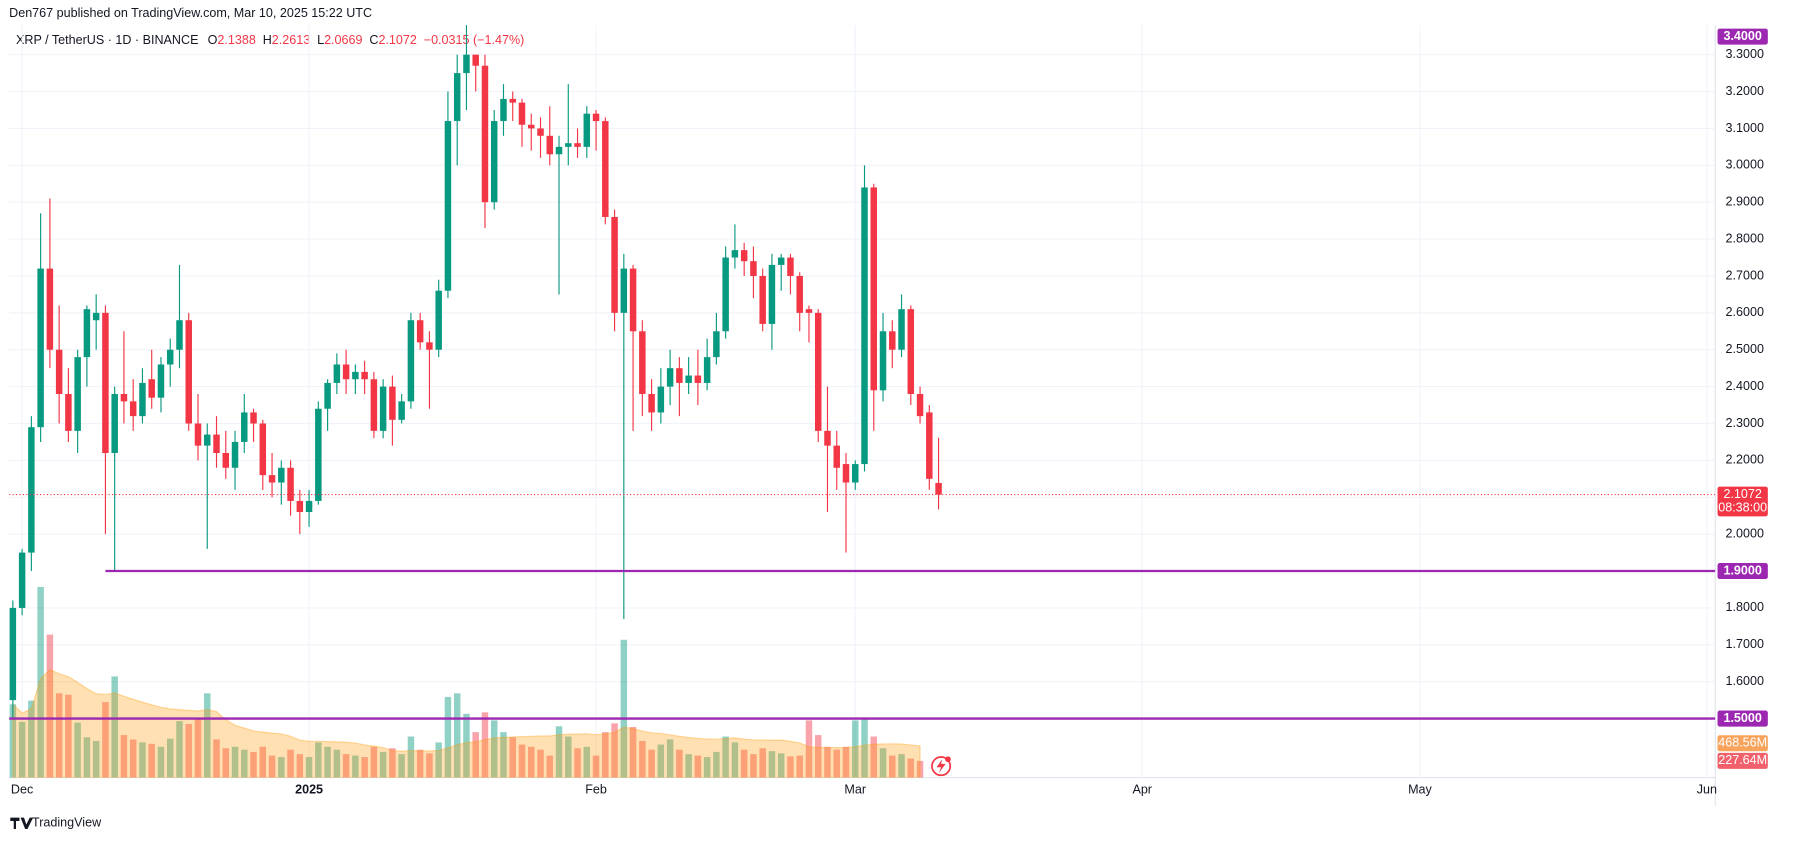 The width and height of the screenshot is (1793, 842). Describe the element at coordinates (466, 723) in the screenshot. I see `volume-ma-area` at that location.